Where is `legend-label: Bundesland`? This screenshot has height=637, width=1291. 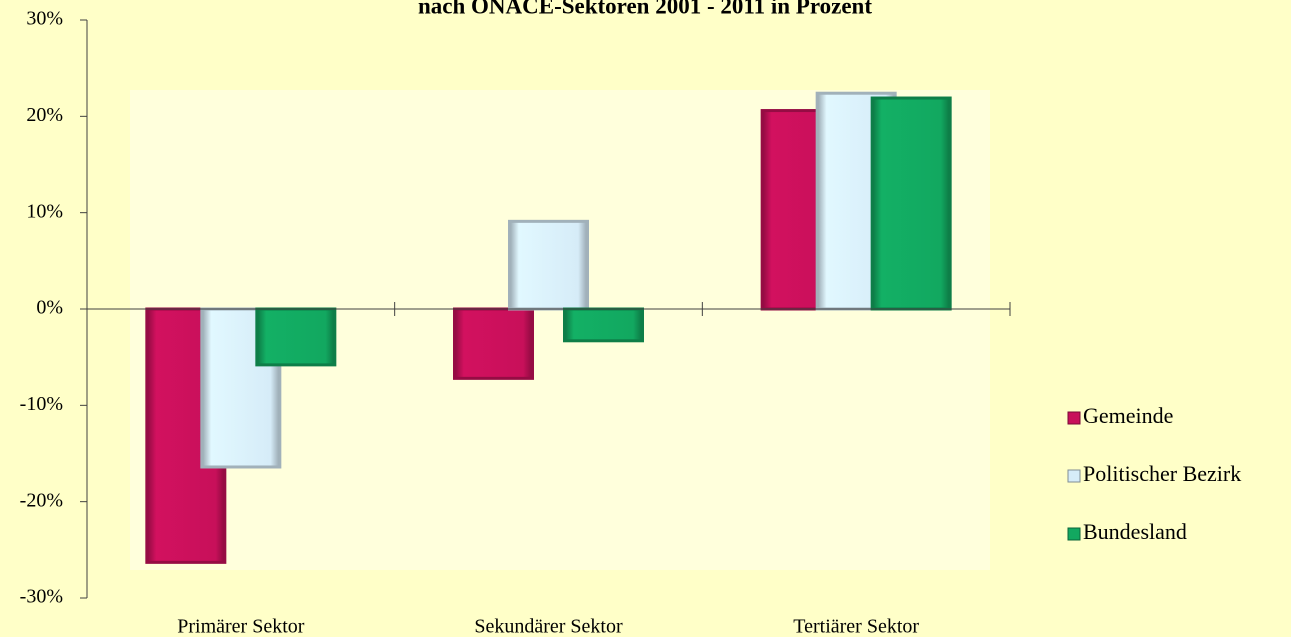
legend-label: Bundesland is located at coordinates (1135, 531).